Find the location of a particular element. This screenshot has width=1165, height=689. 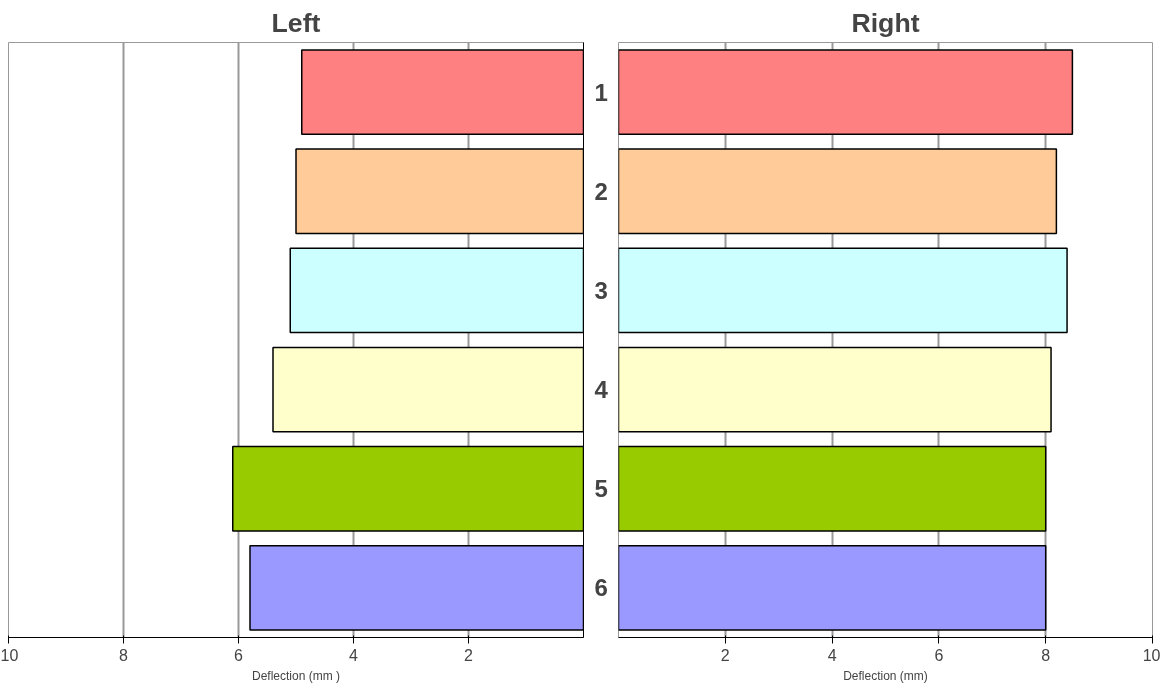

chart-title: Left is located at coordinates (296, 22).